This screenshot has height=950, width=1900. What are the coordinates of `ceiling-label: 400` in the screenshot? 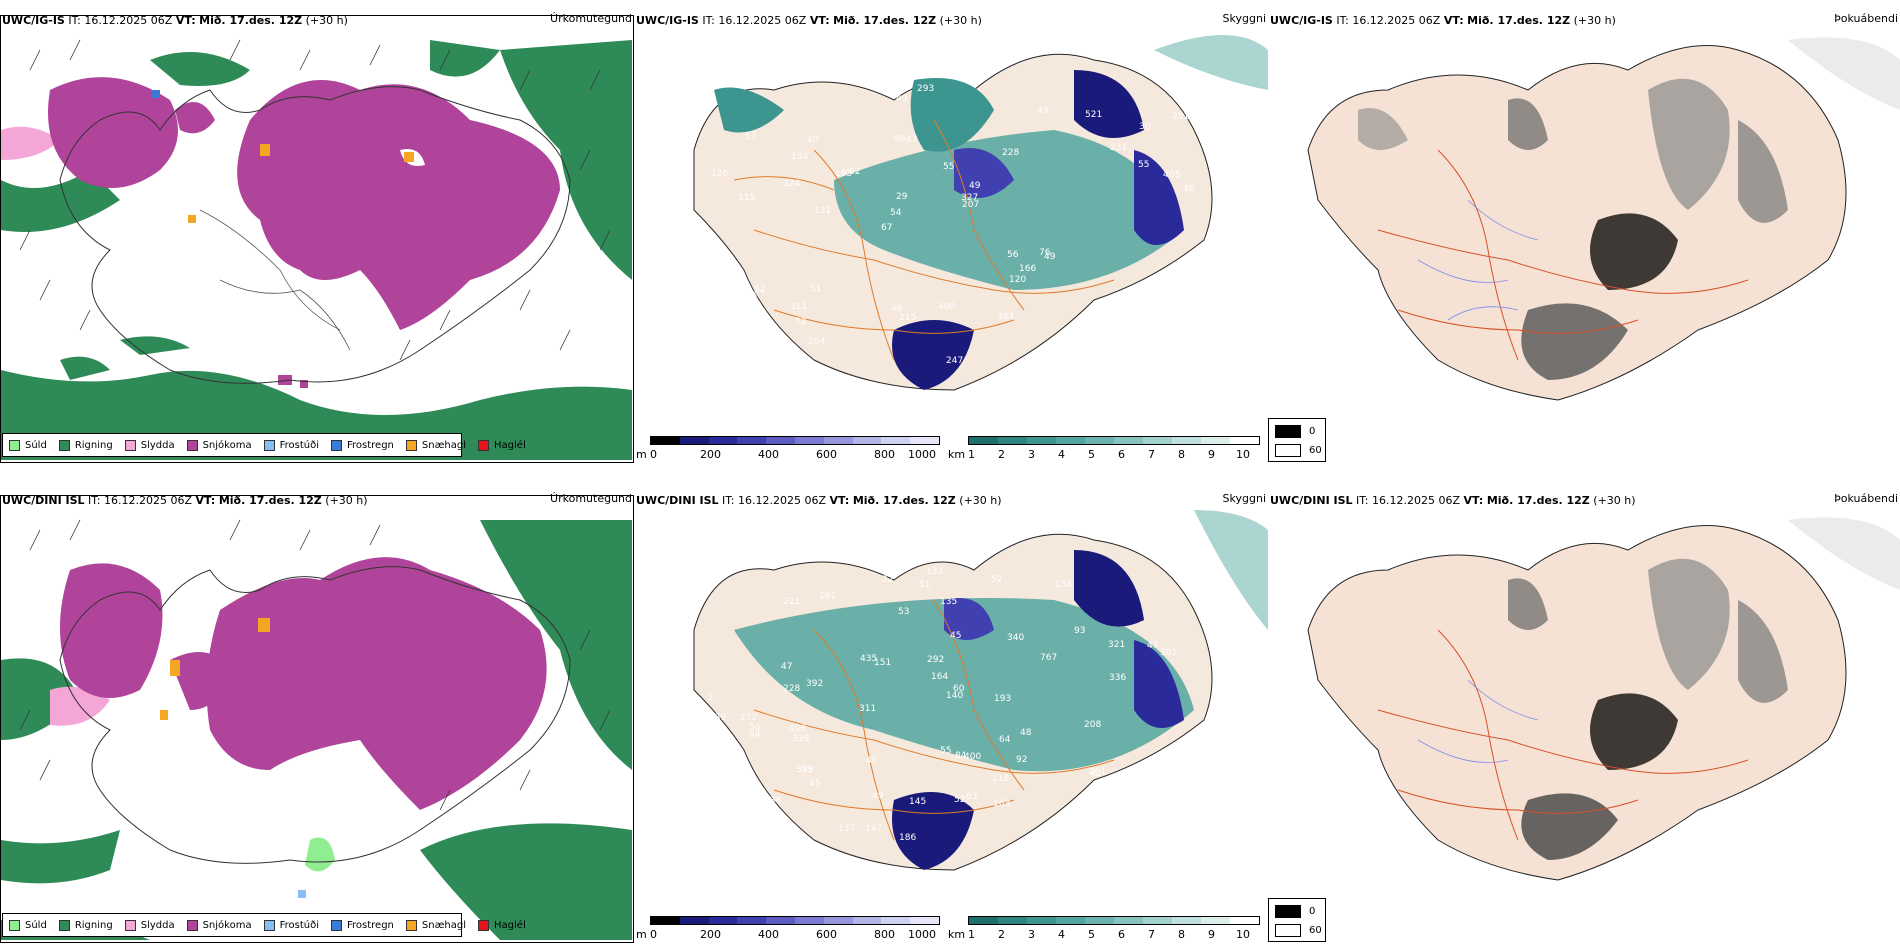 It's located at (946, 307).